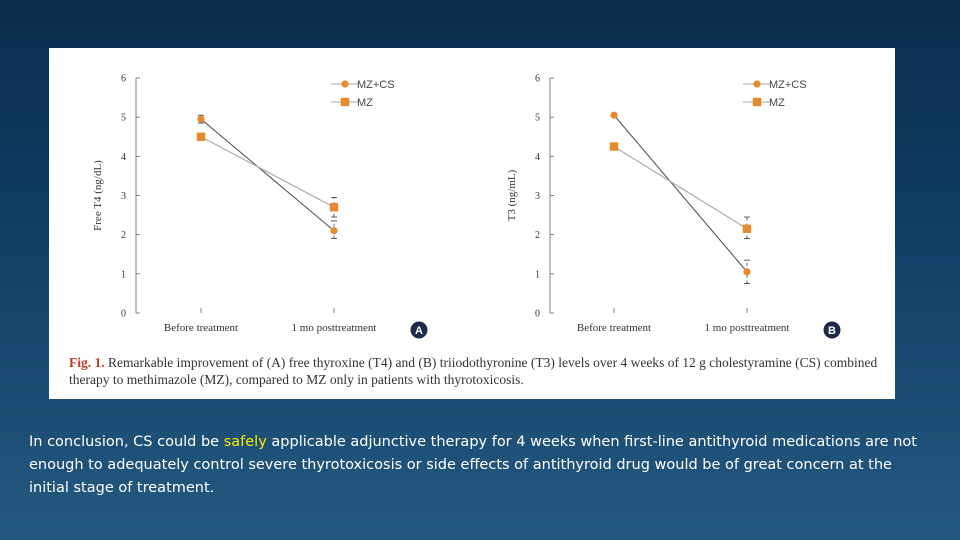 Image resolution: width=960 pixels, height=540 pixels. I want to click on y-axis-title: Free T4 (ng/dL), so click(98, 195).